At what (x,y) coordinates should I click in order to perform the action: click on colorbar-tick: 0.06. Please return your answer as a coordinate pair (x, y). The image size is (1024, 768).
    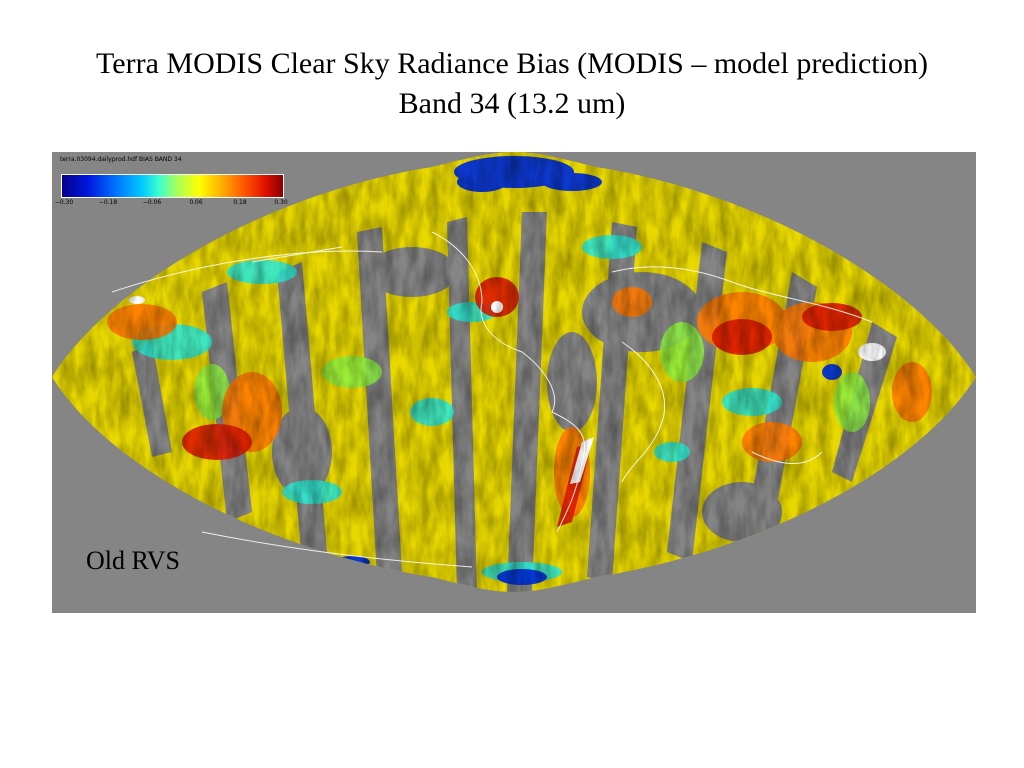
    Looking at the image, I should click on (196, 202).